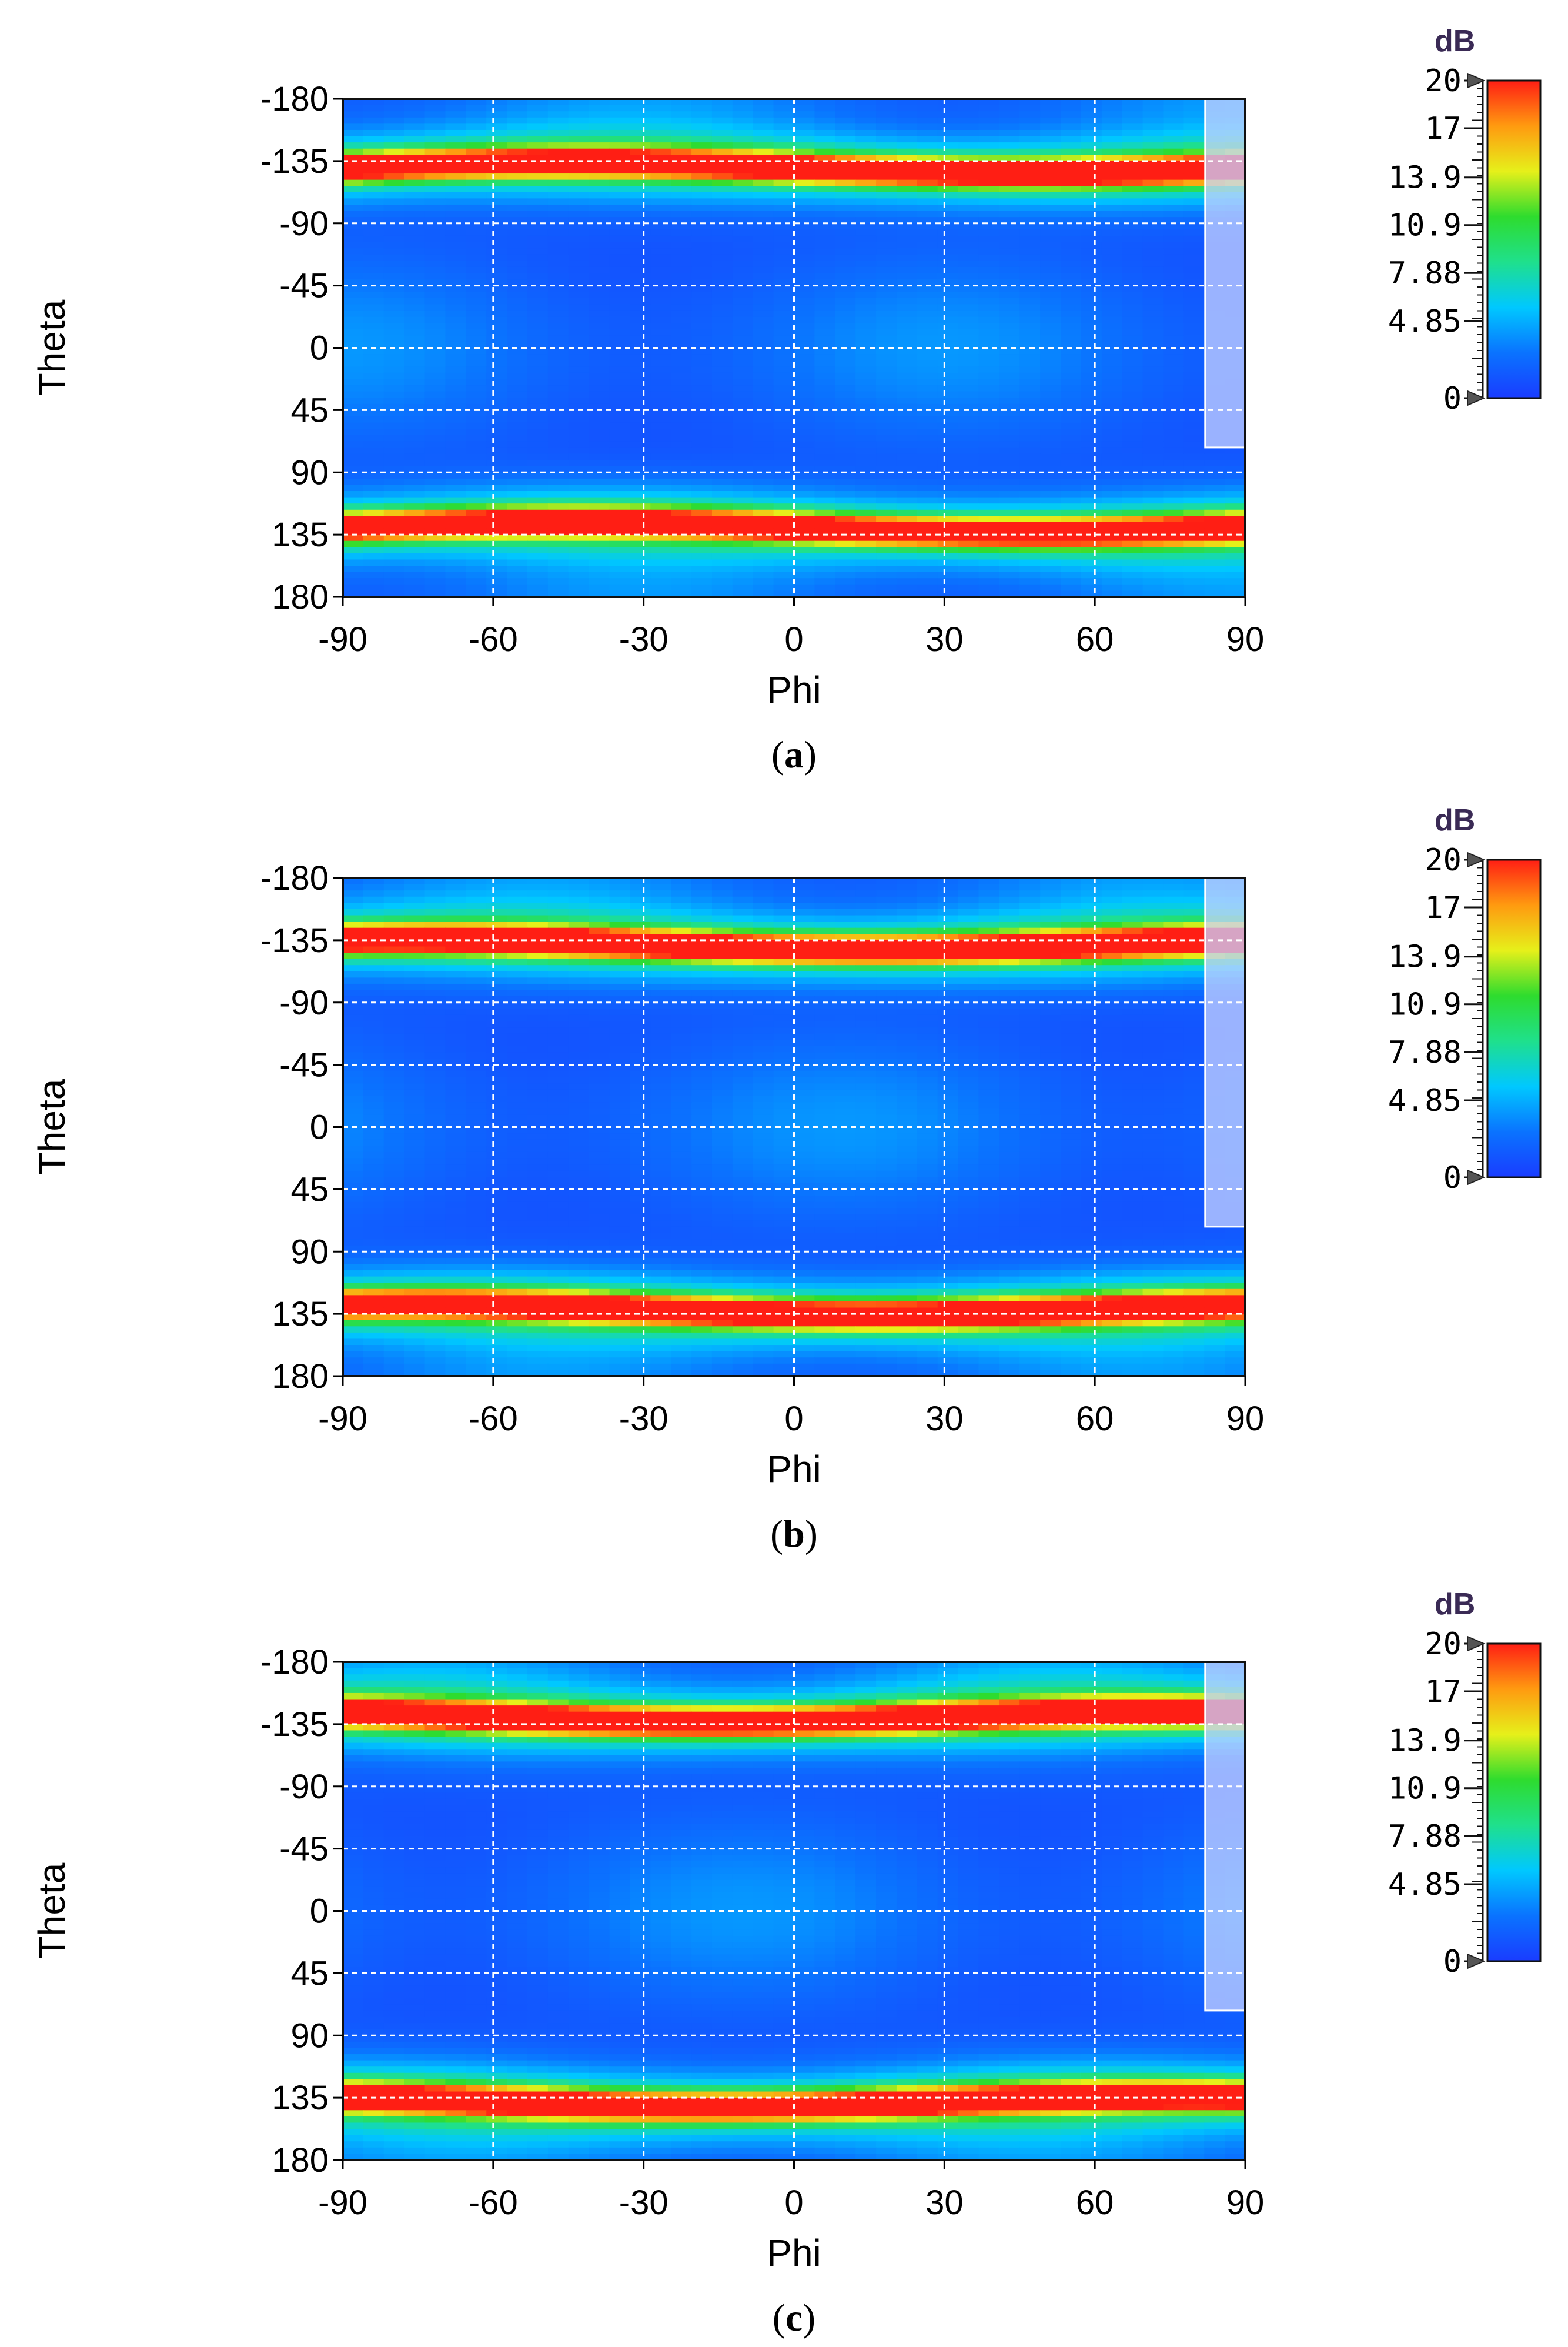 The width and height of the screenshot is (1568, 2347). I want to click on colorbar-max-arrow-icon, so click(1476, 80).